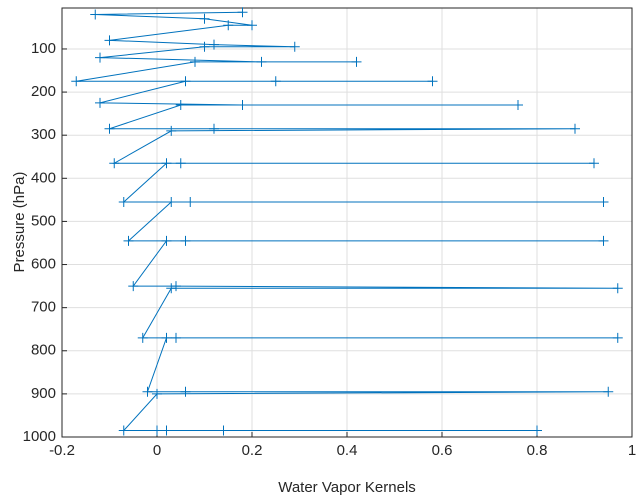 The image size is (640, 500). Describe the element at coordinates (43, 307) in the screenshot. I see `y-tick-label: 700` at that location.